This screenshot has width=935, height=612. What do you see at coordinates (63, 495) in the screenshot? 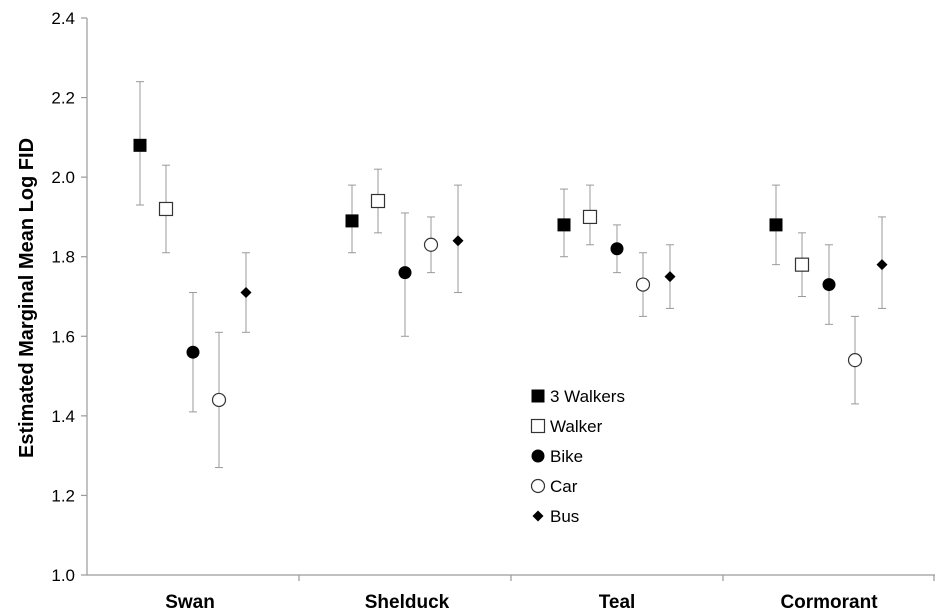
I see `y-tick-label: 1.2` at bounding box center [63, 495].